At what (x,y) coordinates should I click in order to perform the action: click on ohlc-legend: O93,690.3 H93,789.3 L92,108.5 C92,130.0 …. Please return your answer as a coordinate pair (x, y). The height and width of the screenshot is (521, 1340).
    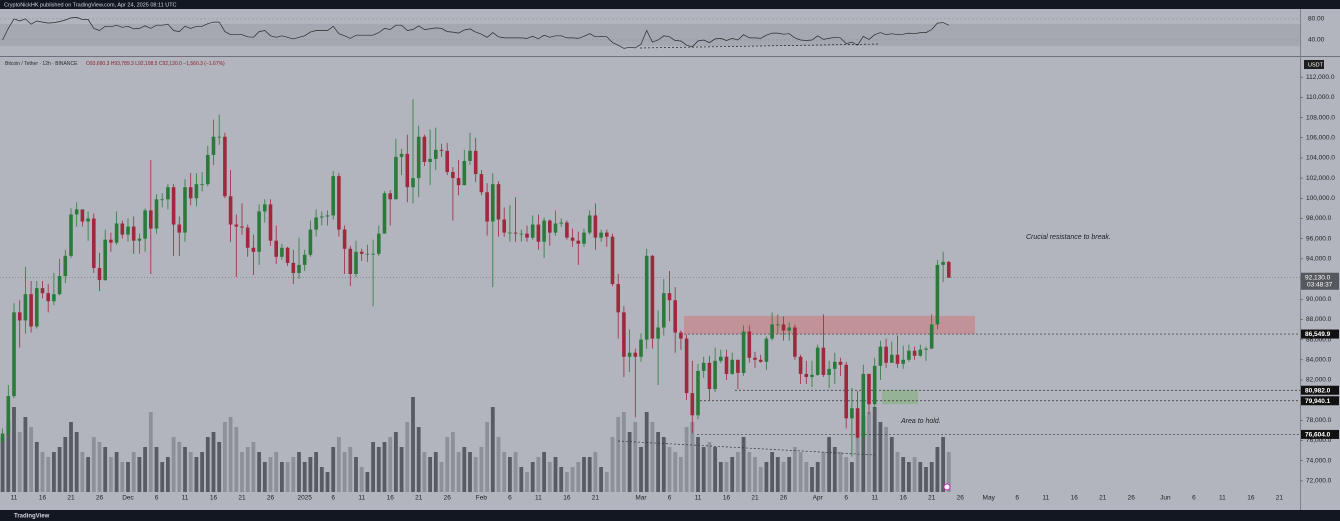
    Looking at the image, I should click on (155, 64).